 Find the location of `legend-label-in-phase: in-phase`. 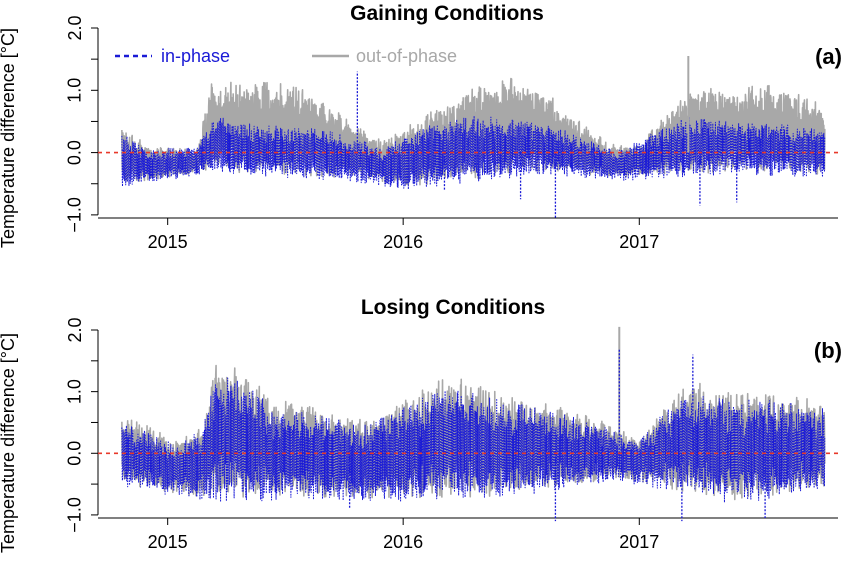

legend-label-in-phase: in-phase is located at coordinates (195, 56).